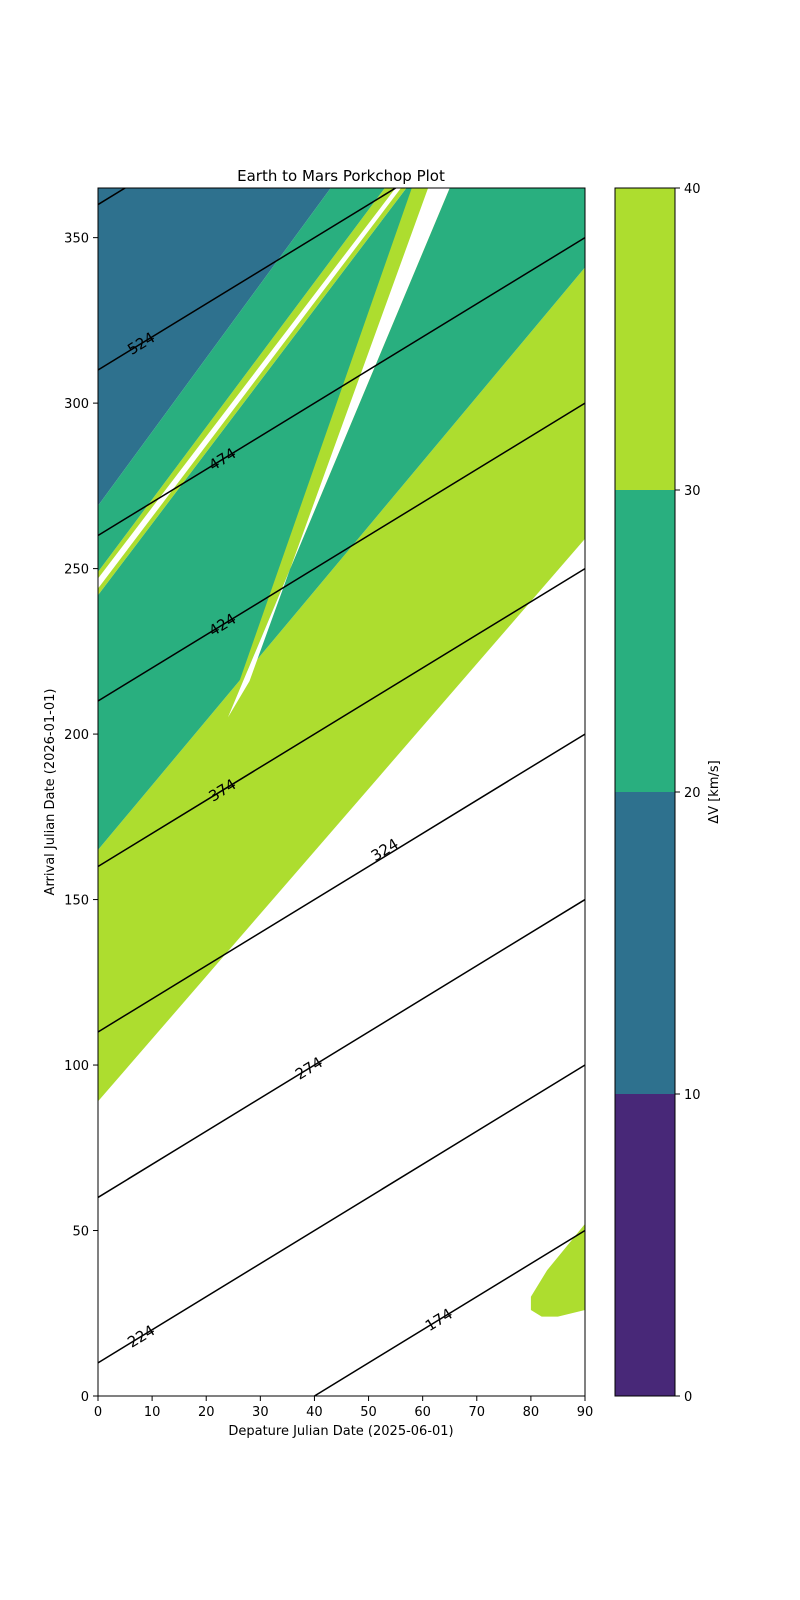 The image size is (800, 1600). Describe the element at coordinates (692, 189) in the screenshot. I see `colorbar-tick-label: 40` at that location.